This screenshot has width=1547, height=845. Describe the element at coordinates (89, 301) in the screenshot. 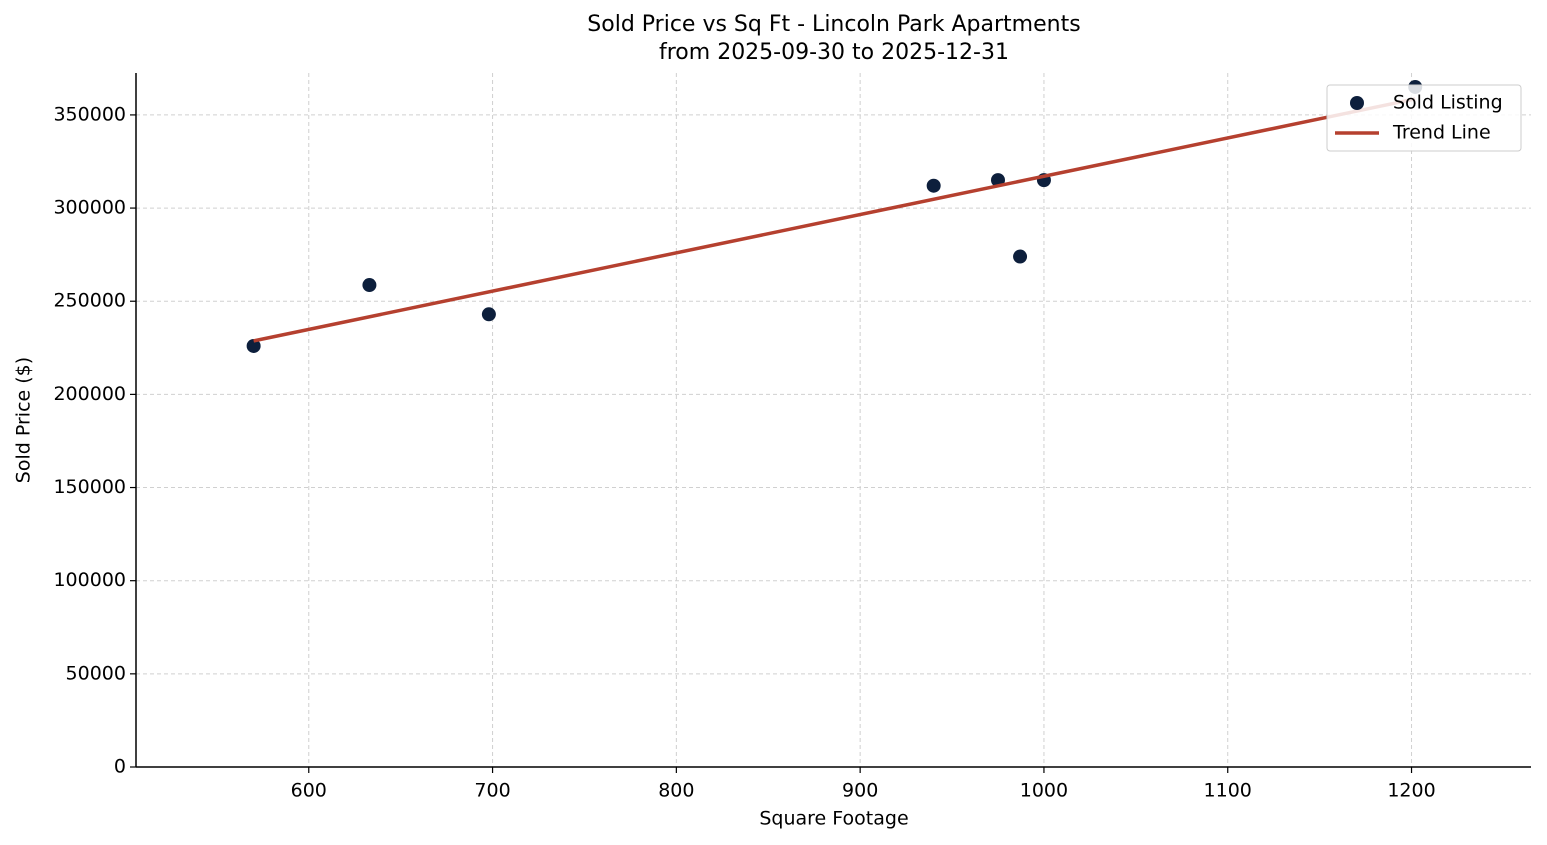

I see `y-tick-label: 250000` at that location.